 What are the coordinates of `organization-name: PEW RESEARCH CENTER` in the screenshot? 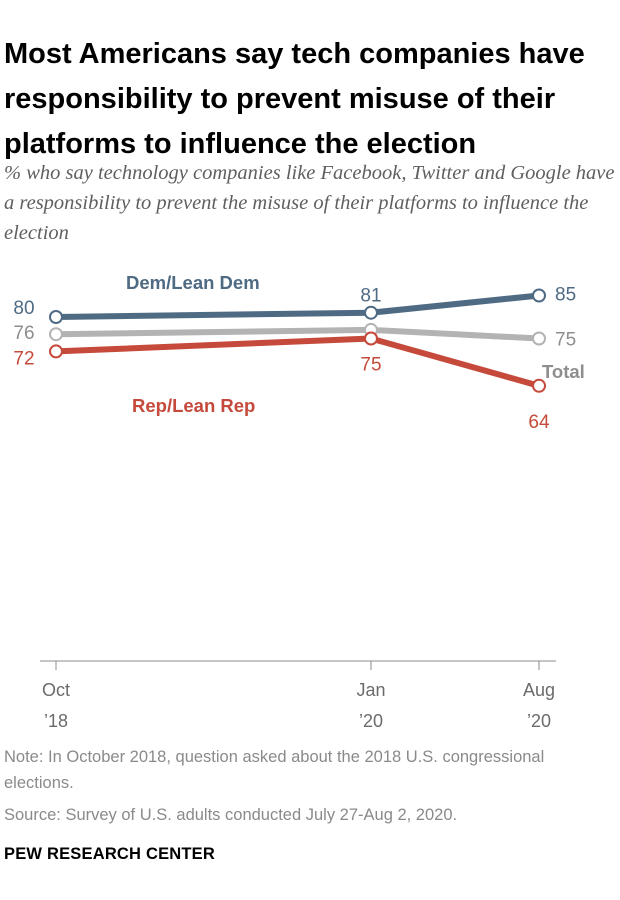 It's located at (109, 854).